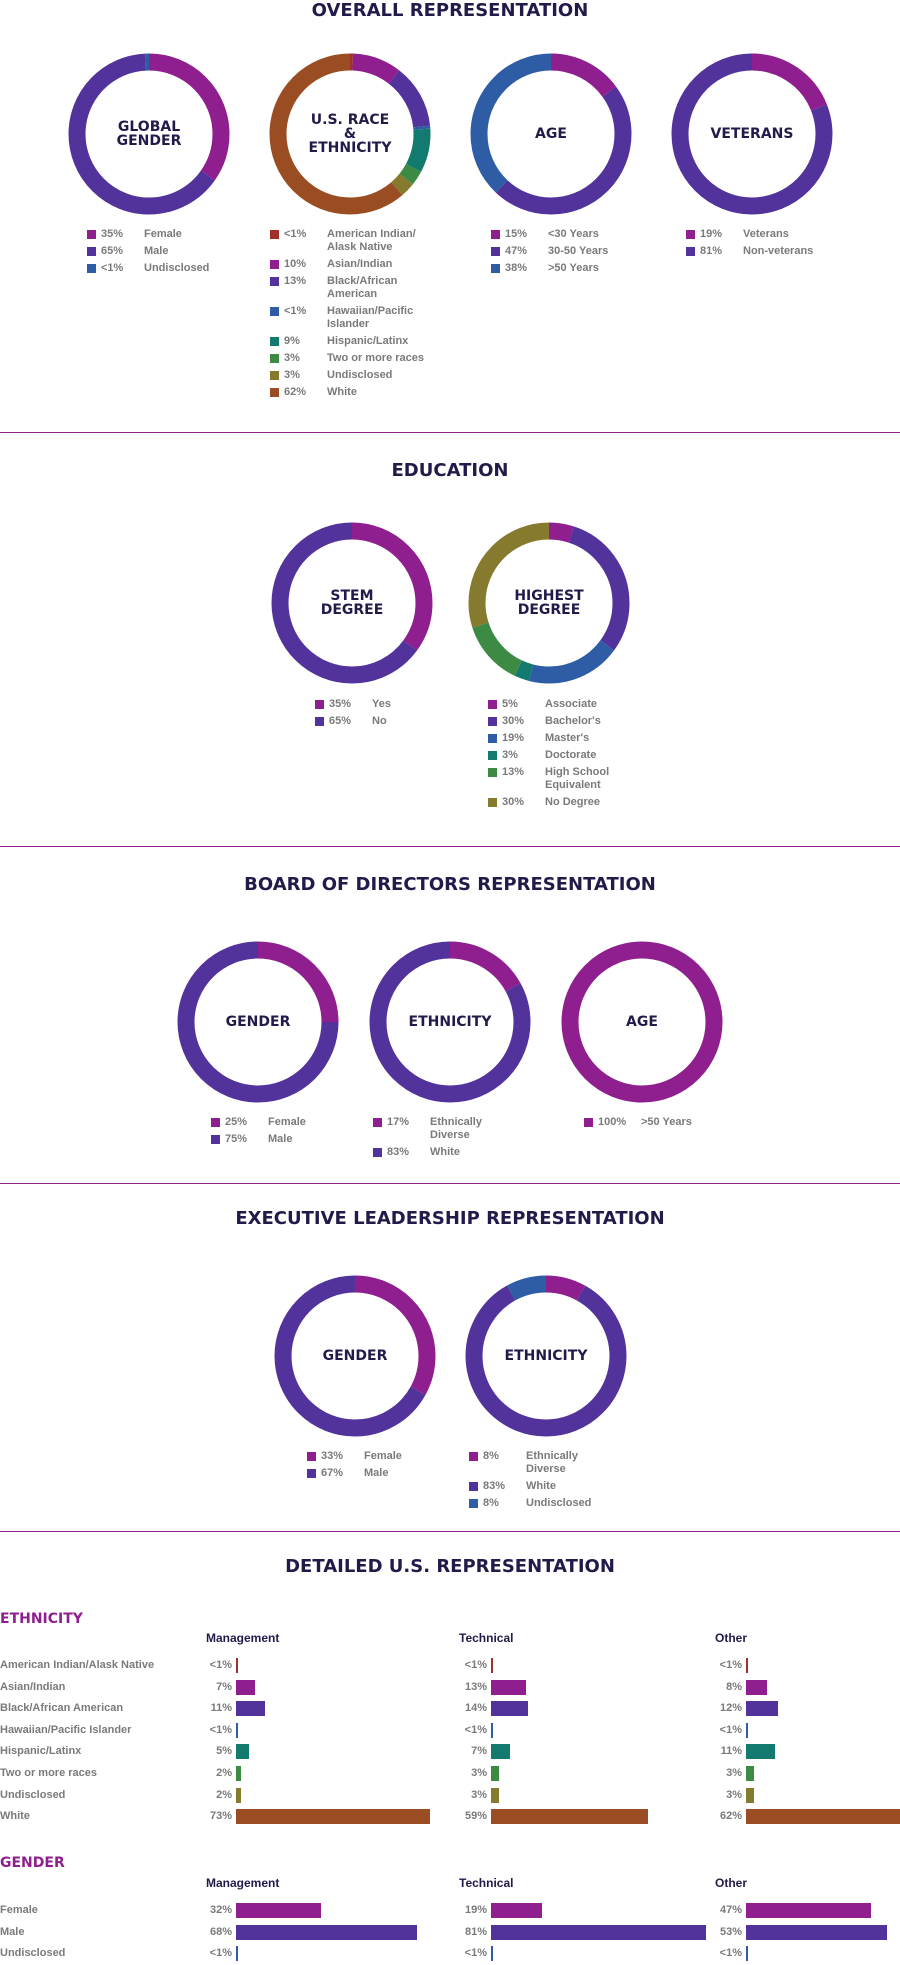 This screenshot has height=1965, width=900. Describe the element at coordinates (516, 268) in the screenshot. I see `legend-percent: 38%` at that location.